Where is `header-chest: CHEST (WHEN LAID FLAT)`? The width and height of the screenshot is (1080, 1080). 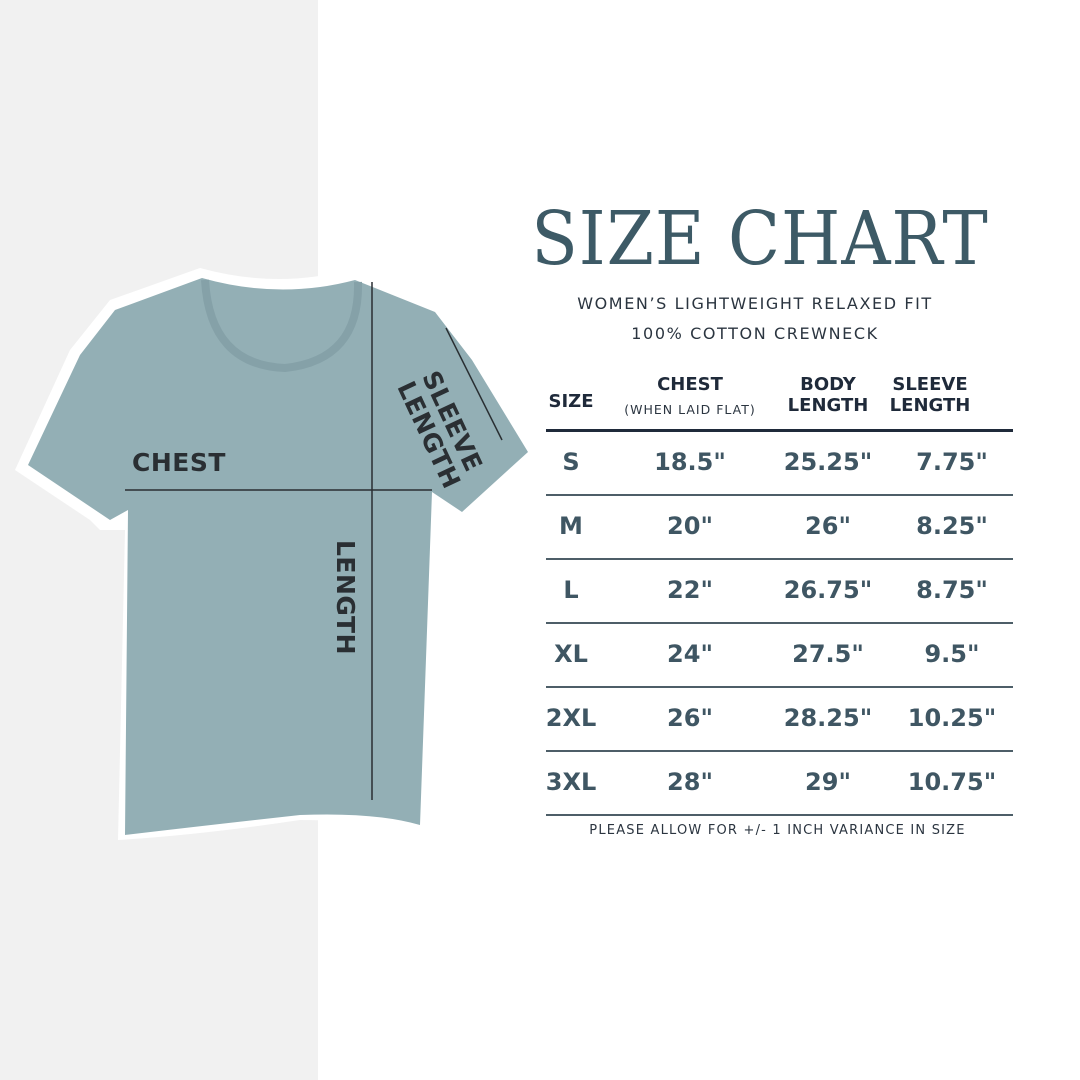
header-chest: CHEST (WHEN LAID FLAT) is located at coordinates (690, 397).